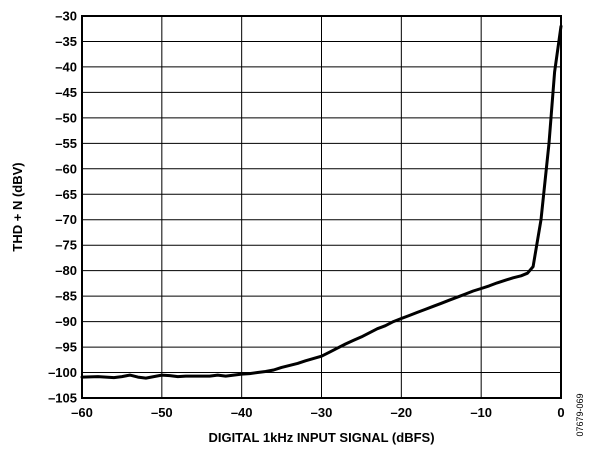  Describe the element at coordinates (66, 321) in the screenshot. I see `y-tick-label: –90` at that location.